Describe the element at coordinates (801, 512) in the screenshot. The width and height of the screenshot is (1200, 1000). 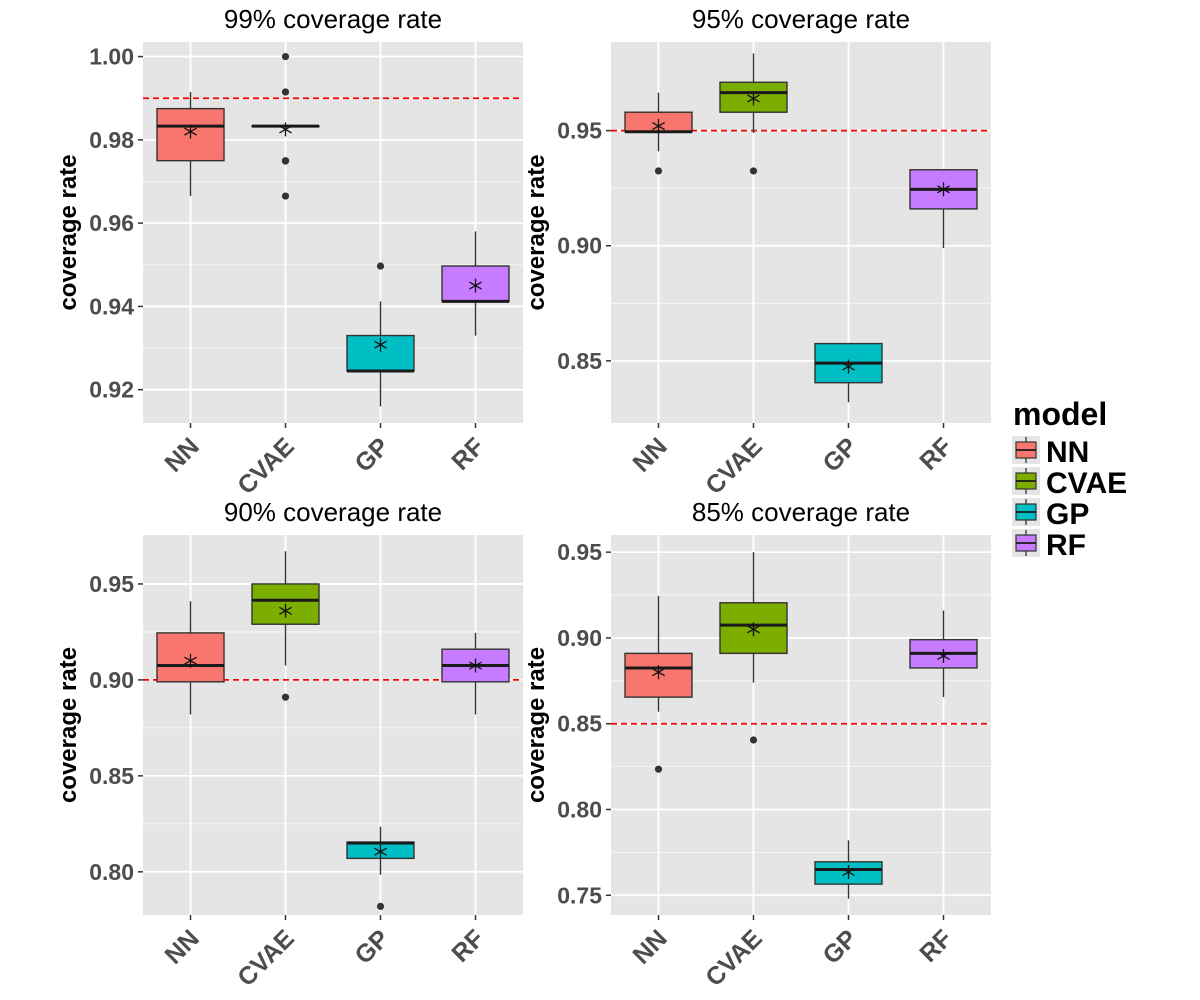
I see `panel-title: 85% coverage rate` at that location.